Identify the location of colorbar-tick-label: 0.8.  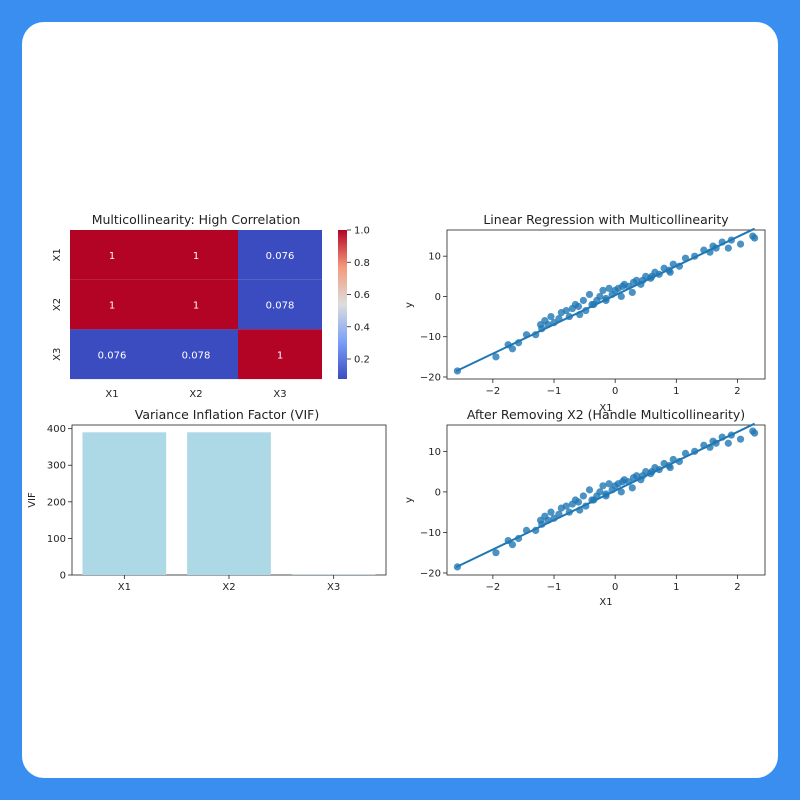
(362, 263).